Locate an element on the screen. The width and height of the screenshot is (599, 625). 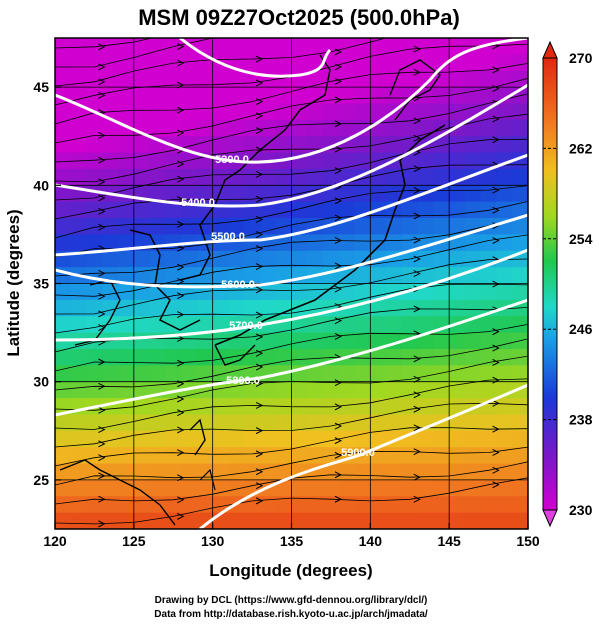
x-tick-label: 150 is located at coordinates (528, 541).